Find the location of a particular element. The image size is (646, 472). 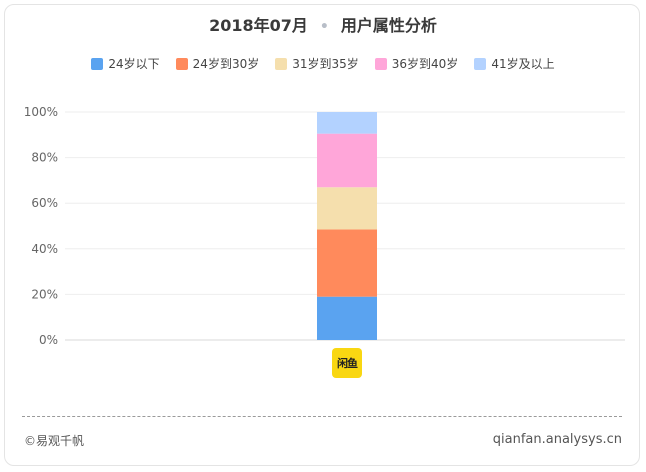

legend-label: 24岁以下 is located at coordinates (134, 64).